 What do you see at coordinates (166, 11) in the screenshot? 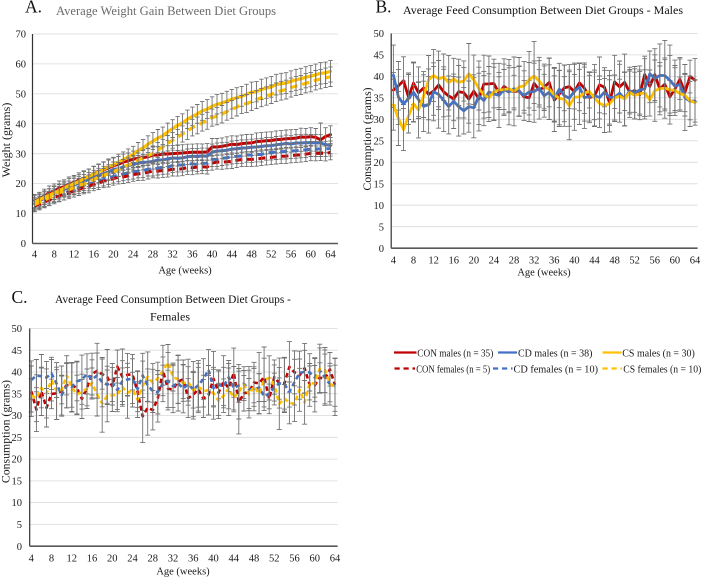
I see `svg-text:Average Weight Gain Between Di: Average Weight Gain Between Diet Groups` at bounding box center [166, 11].